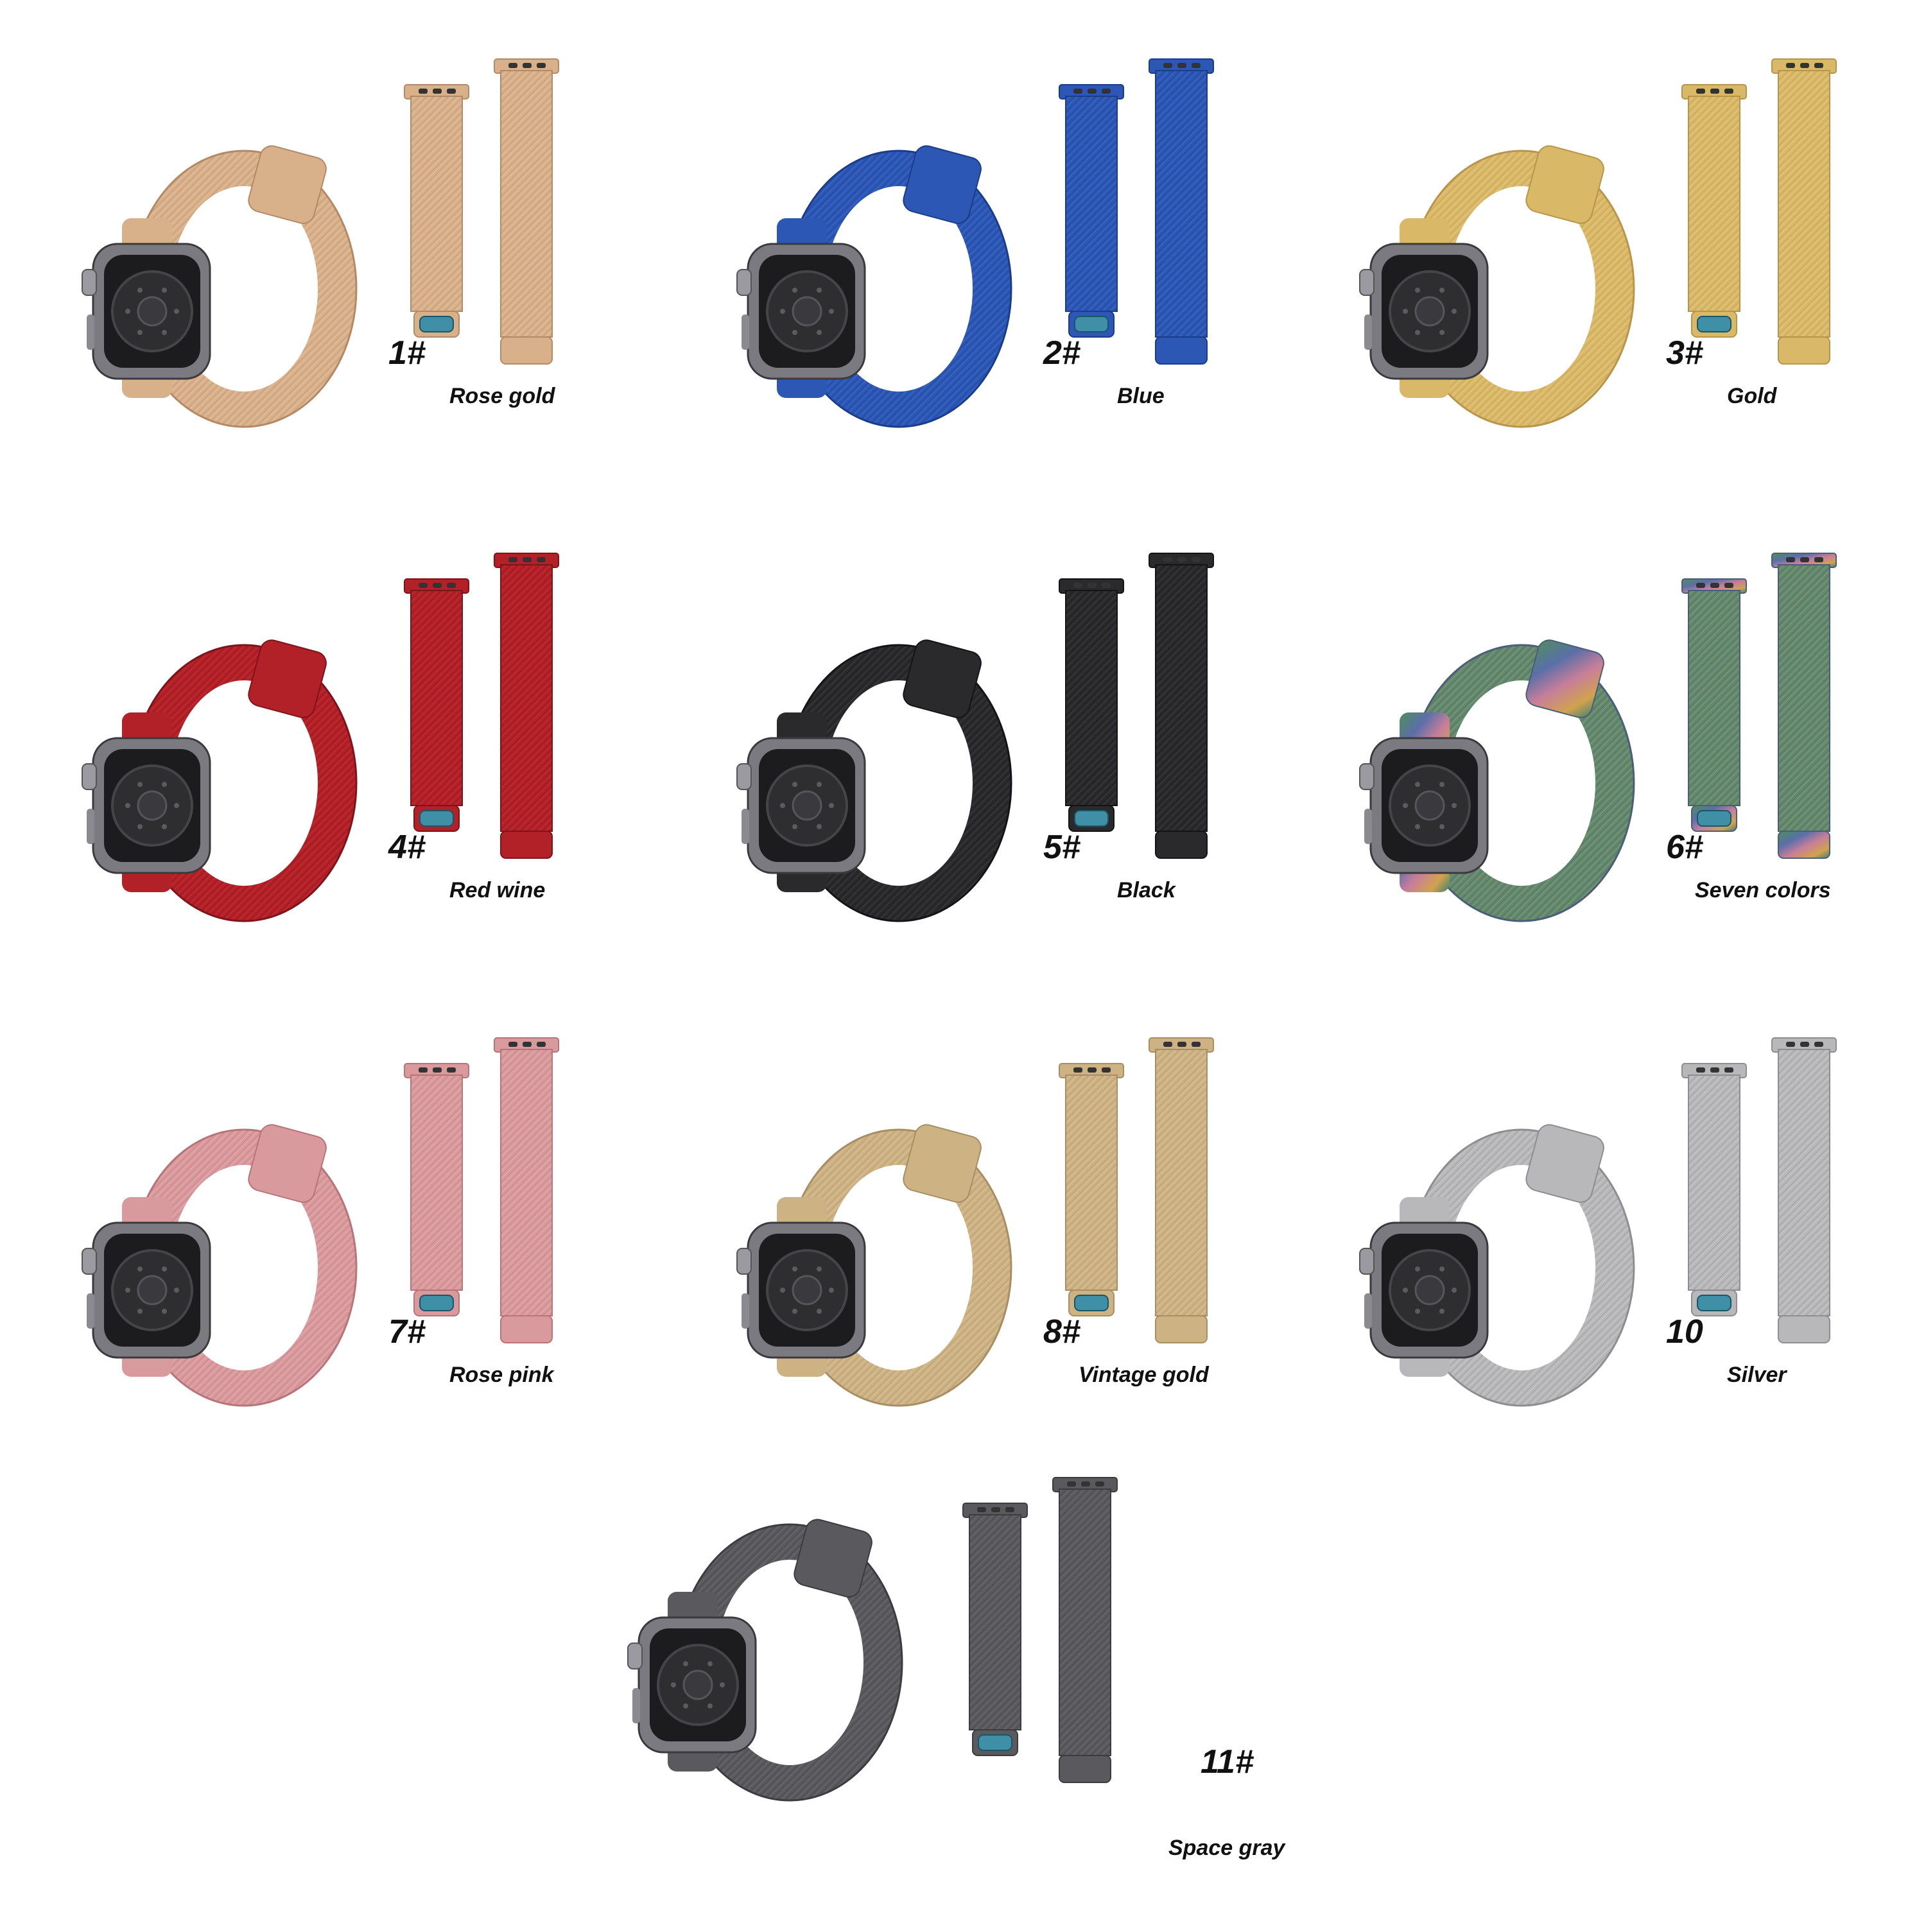 The height and width of the screenshot is (1932, 1926). What do you see at coordinates (1752, 396) in the screenshot?
I see `variant-color-name: Gold` at bounding box center [1752, 396].